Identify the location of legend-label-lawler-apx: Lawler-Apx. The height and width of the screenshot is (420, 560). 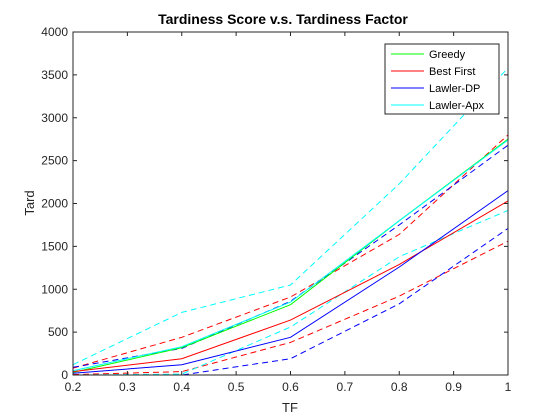
(457, 106).